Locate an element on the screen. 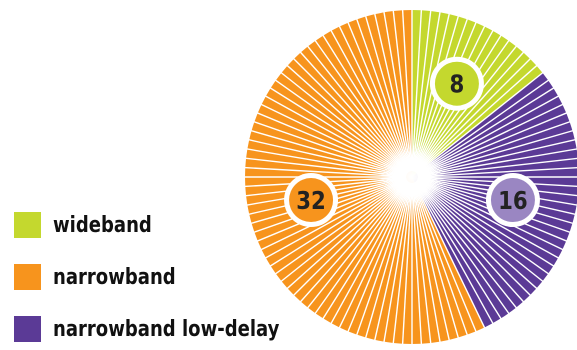 The image size is (577, 350). legend-item-narrowband: narrowband is located at coordinates (108, 277).